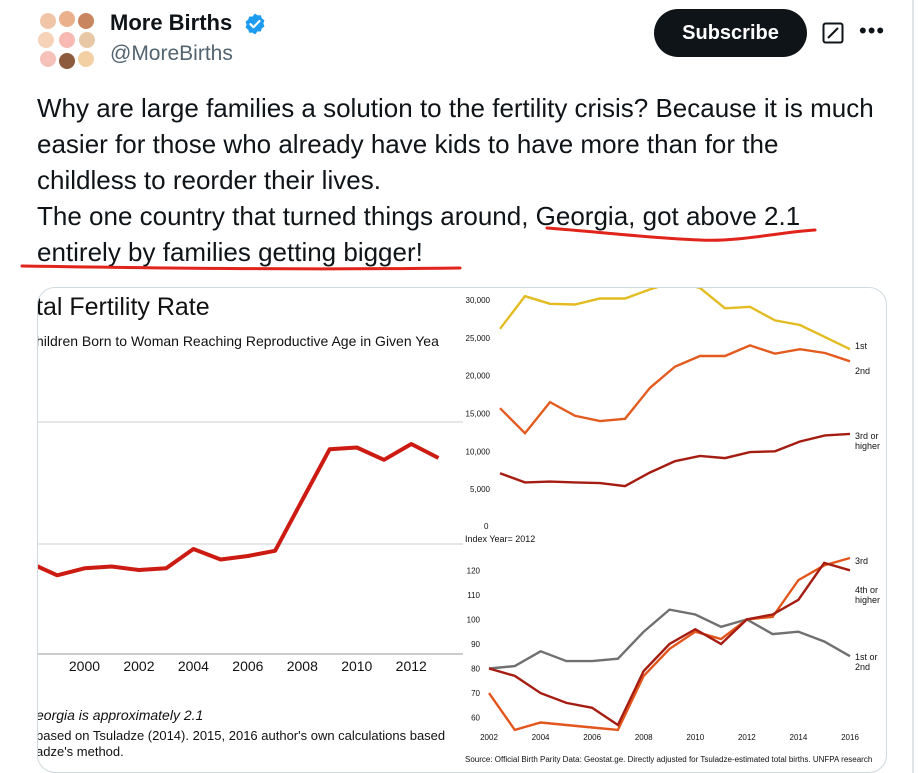 The height and width of the screenshot is (773, 924). What do you see at coordinates (120, 715) in the screenshot?
I see `left-chart-note: eorgia is approximately 2.1` at bounding box center [120, 715].